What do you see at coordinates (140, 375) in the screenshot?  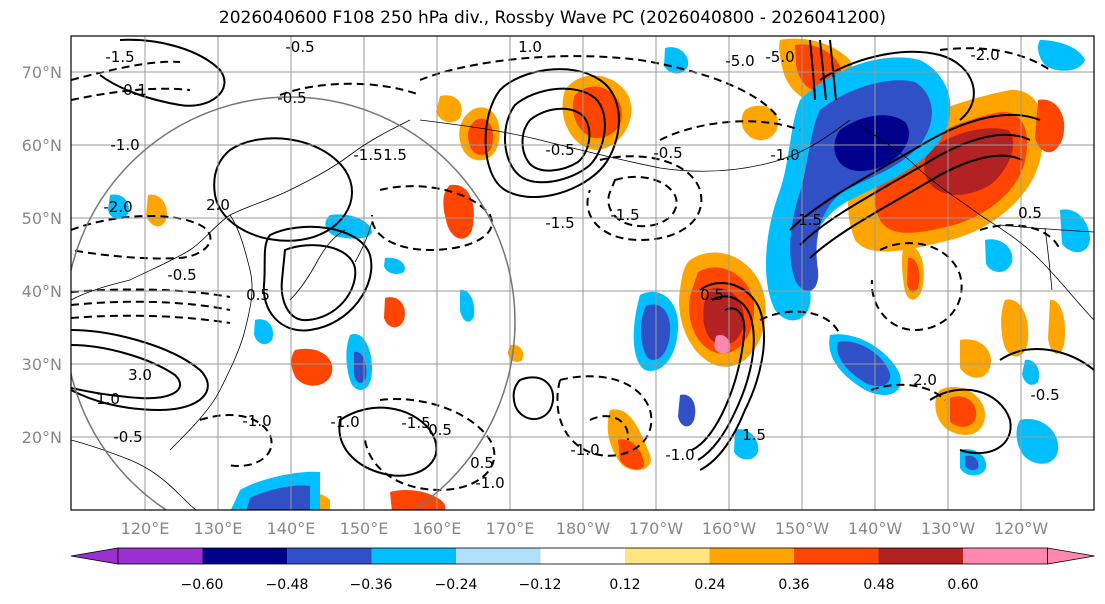 I see `contour-label: 3.0` at bounding box center [140, 375].